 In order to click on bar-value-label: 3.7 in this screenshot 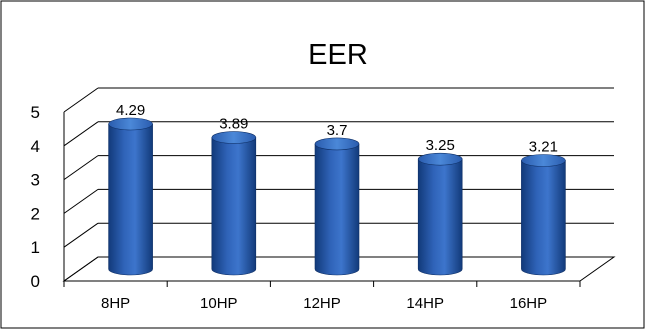, I will do `click(337, 130)`.